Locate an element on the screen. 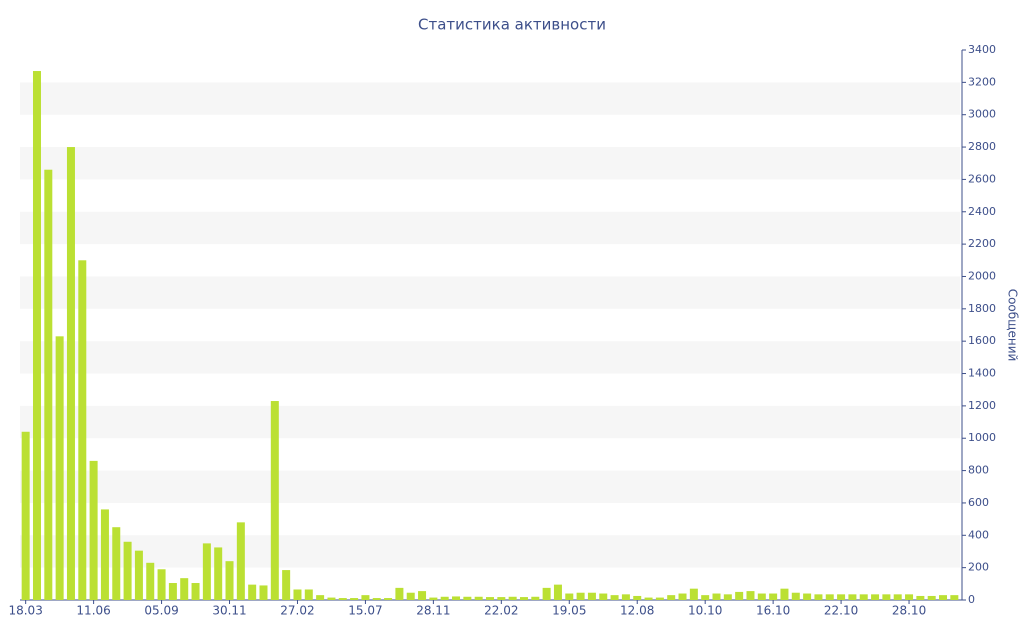  y-tick-label: 2400 is located at coordinates (982, 211).